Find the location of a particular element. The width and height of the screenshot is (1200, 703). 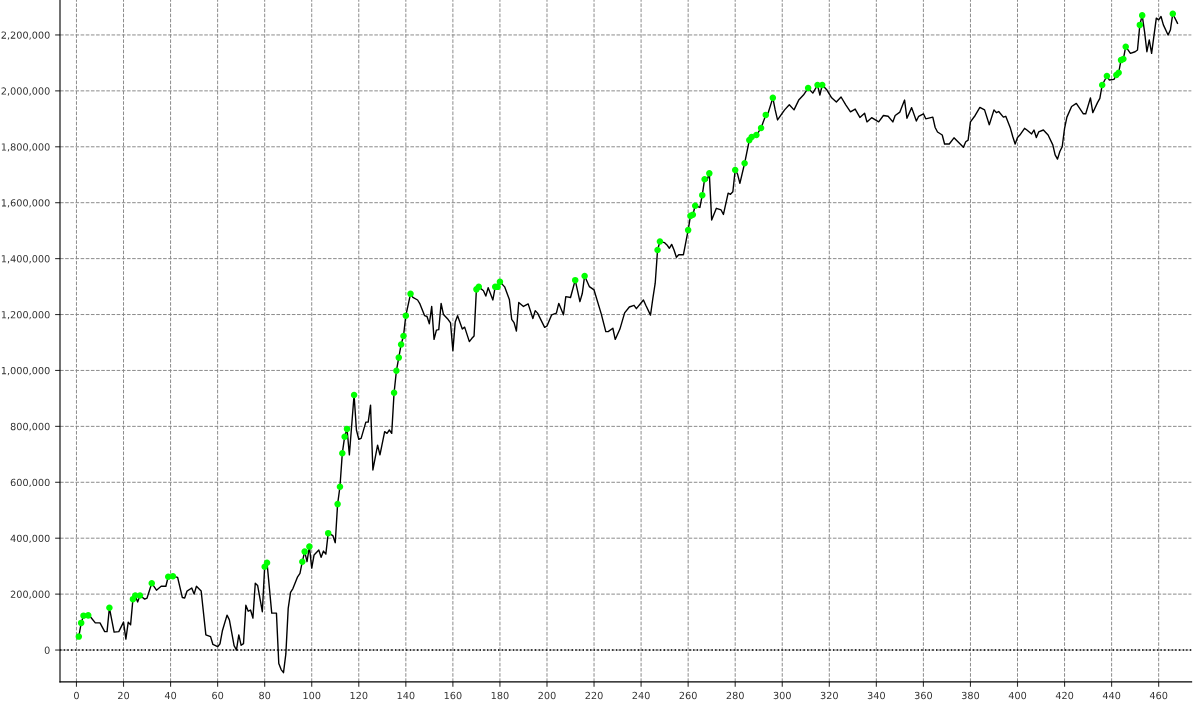

x-tick-label: 140 is located at coordinates (406, 695).